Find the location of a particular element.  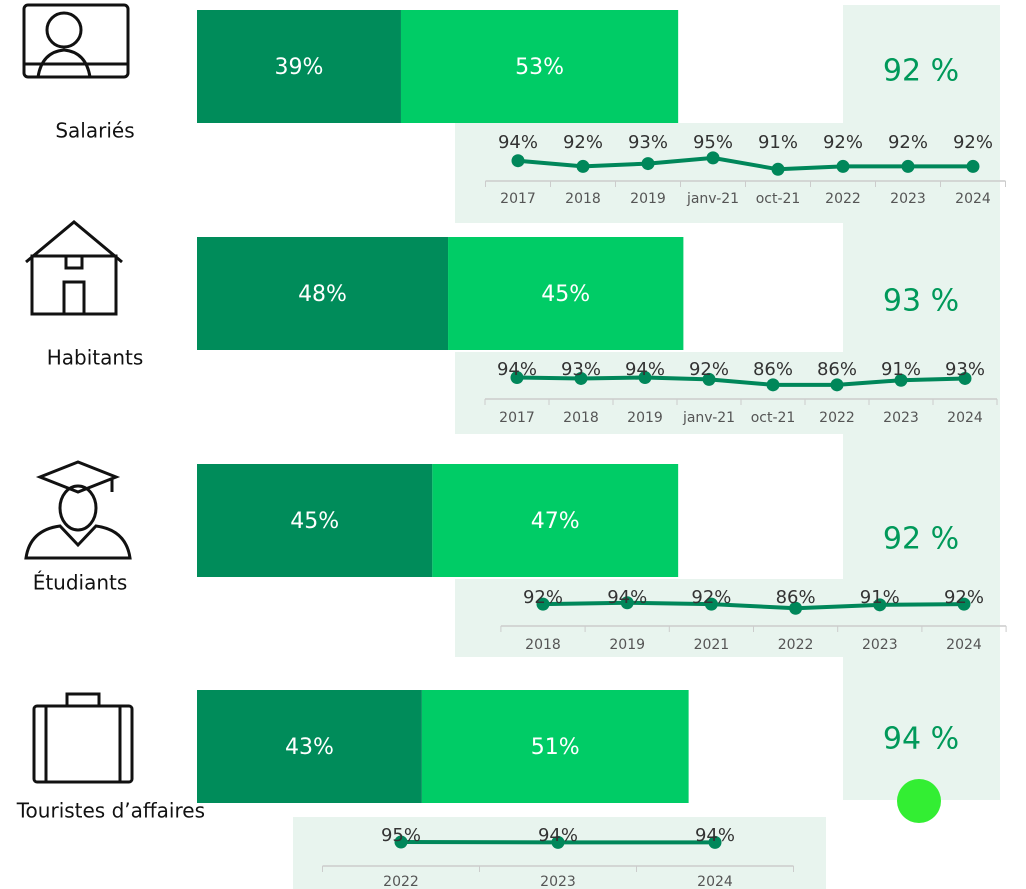

trend-category-label: 2021 is located at coordinates (712, 645).